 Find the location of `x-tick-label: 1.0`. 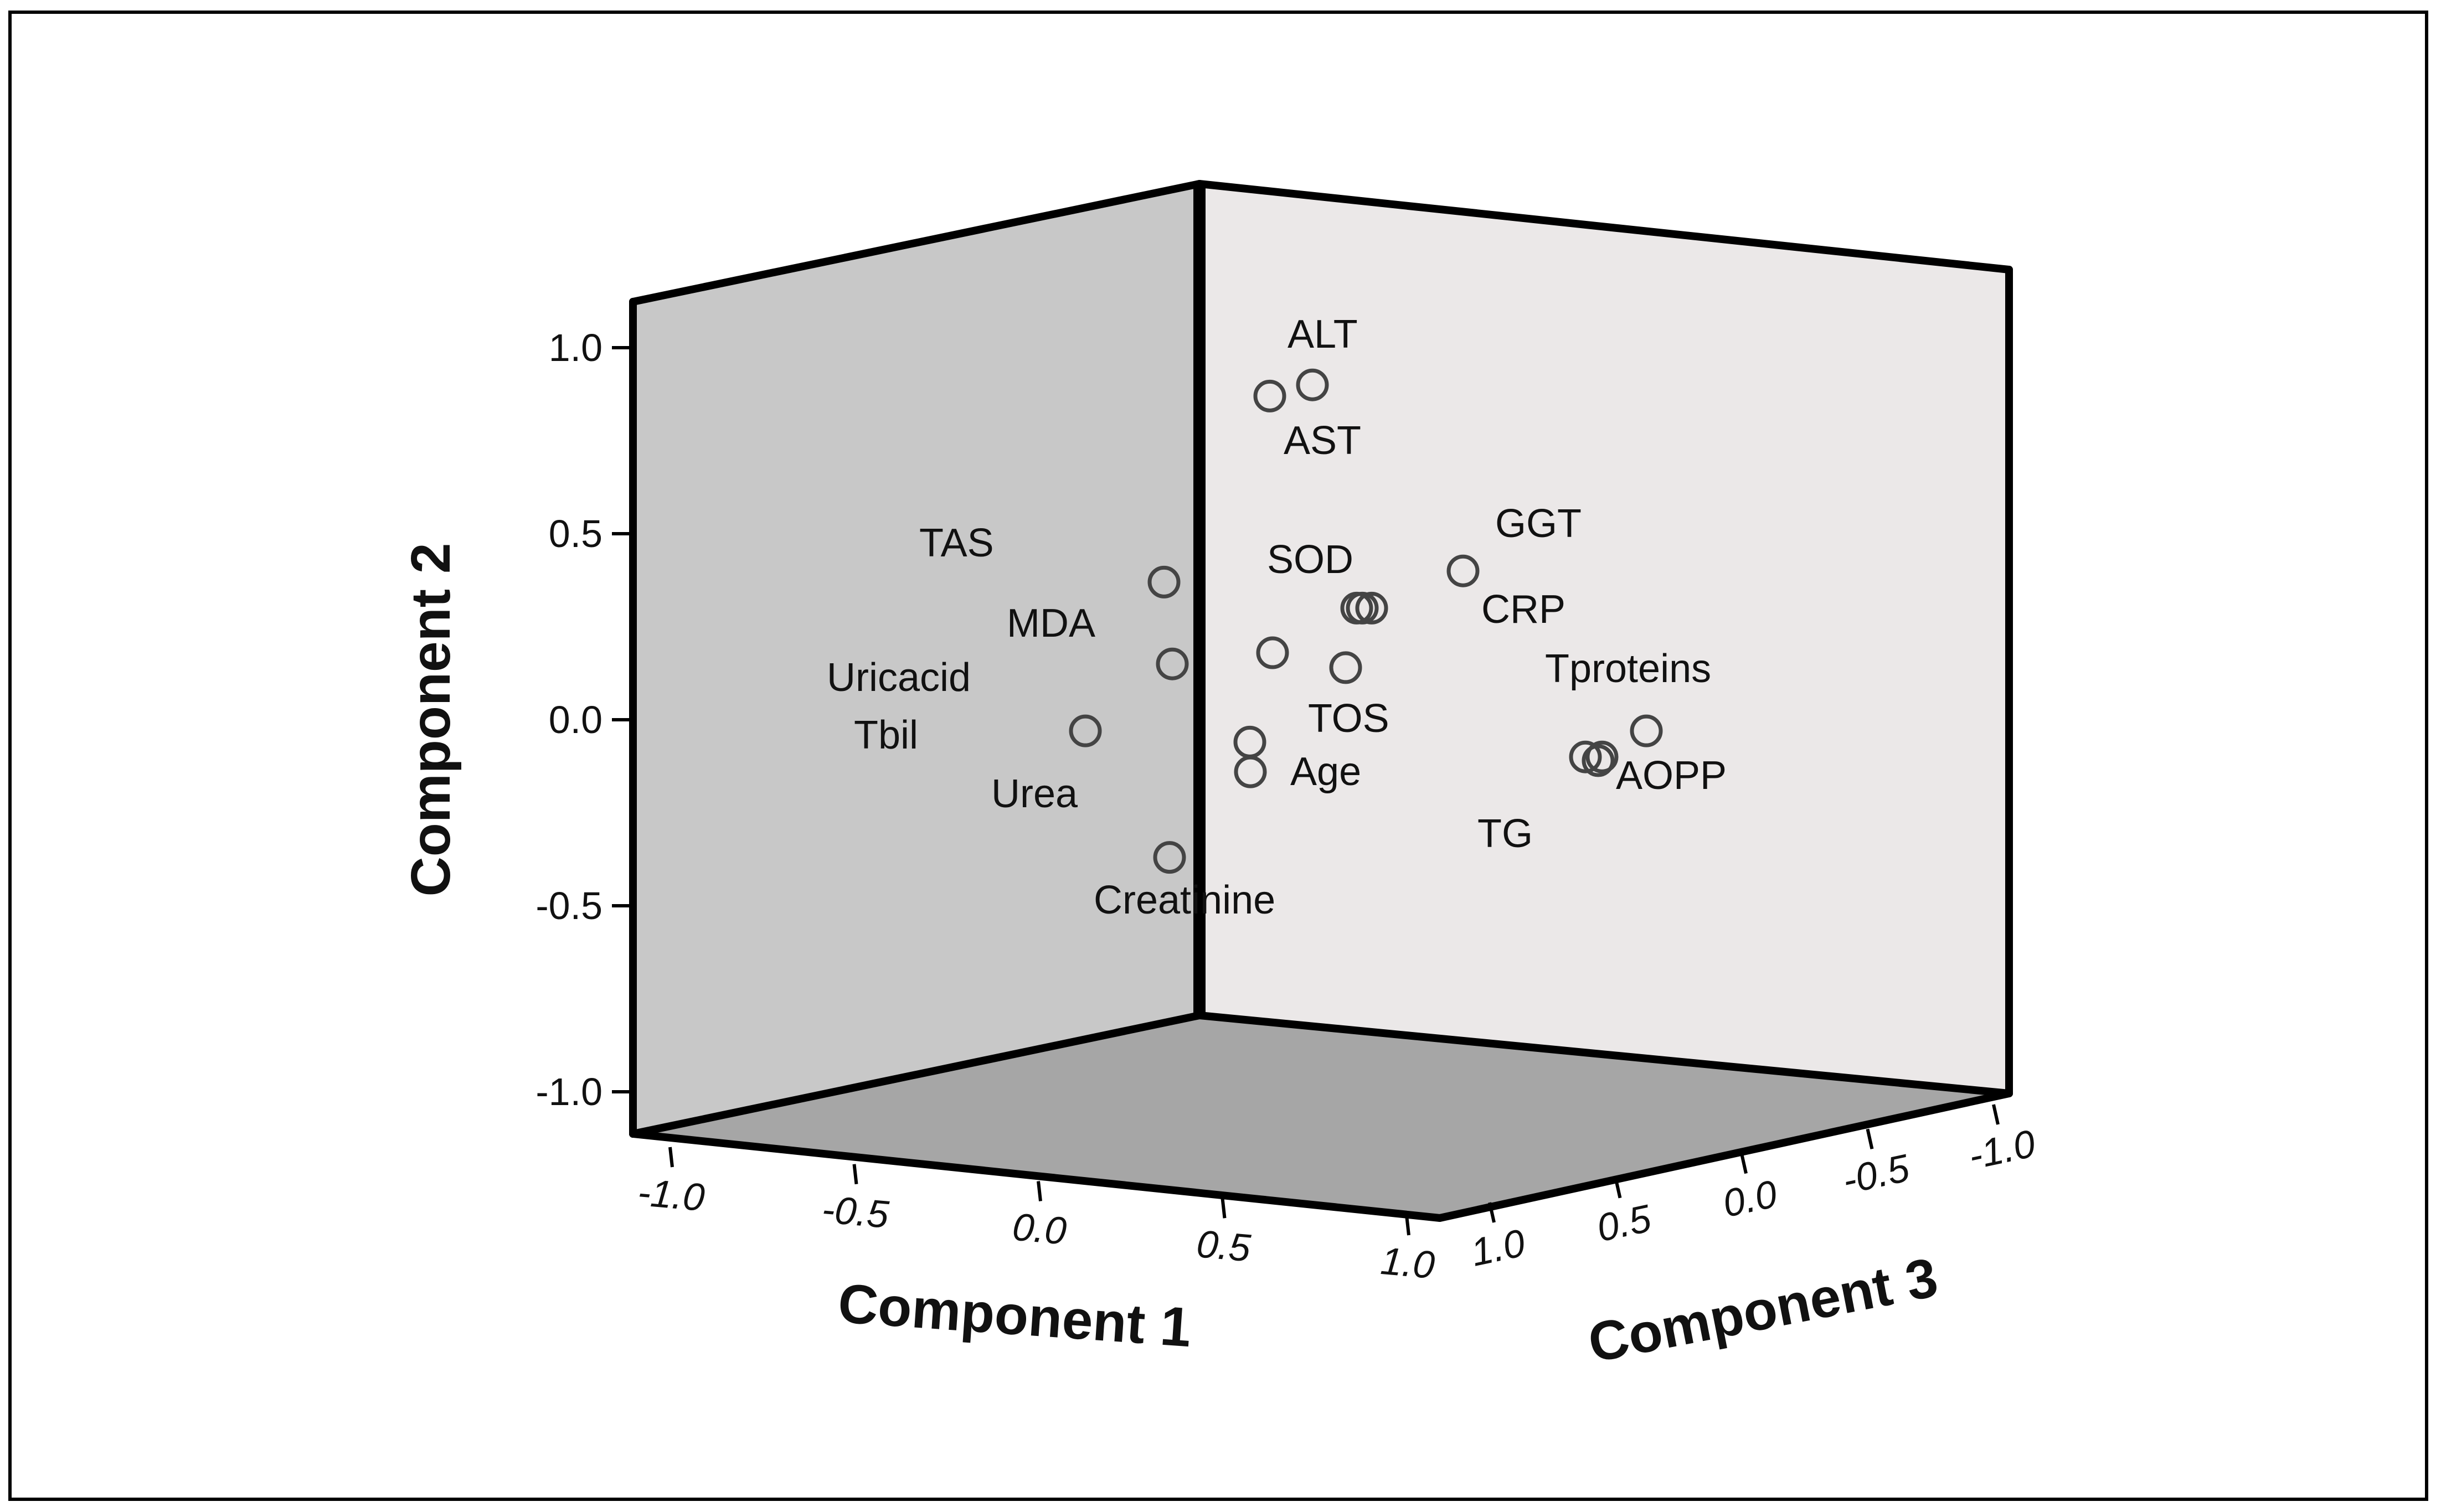

x-tick-label: 1.0 is located at coordinates (1407, 1263).